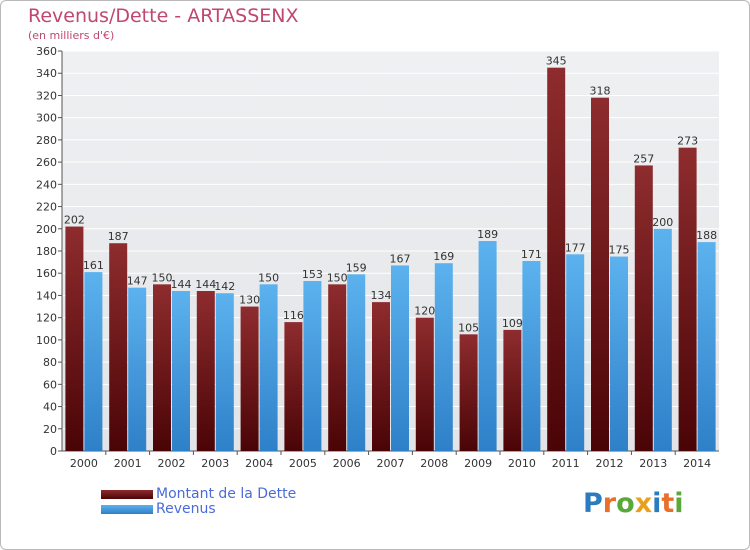 Image resolution: width=750 pixels, height=550 pixels. I want to click on y-tick-label: 320, so click(46, 95).